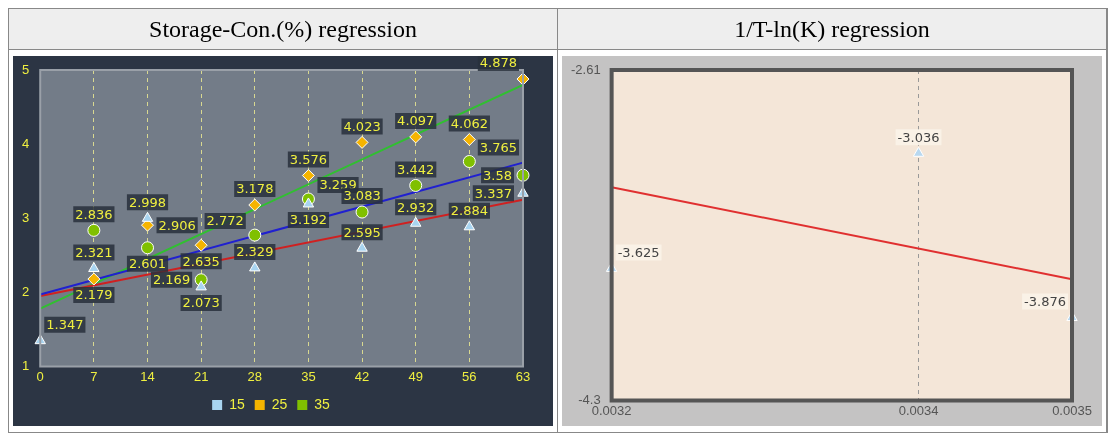  Describe the element at coordinates (201, 303) in the screenshot. I see `data-label: 2.073` at that location.